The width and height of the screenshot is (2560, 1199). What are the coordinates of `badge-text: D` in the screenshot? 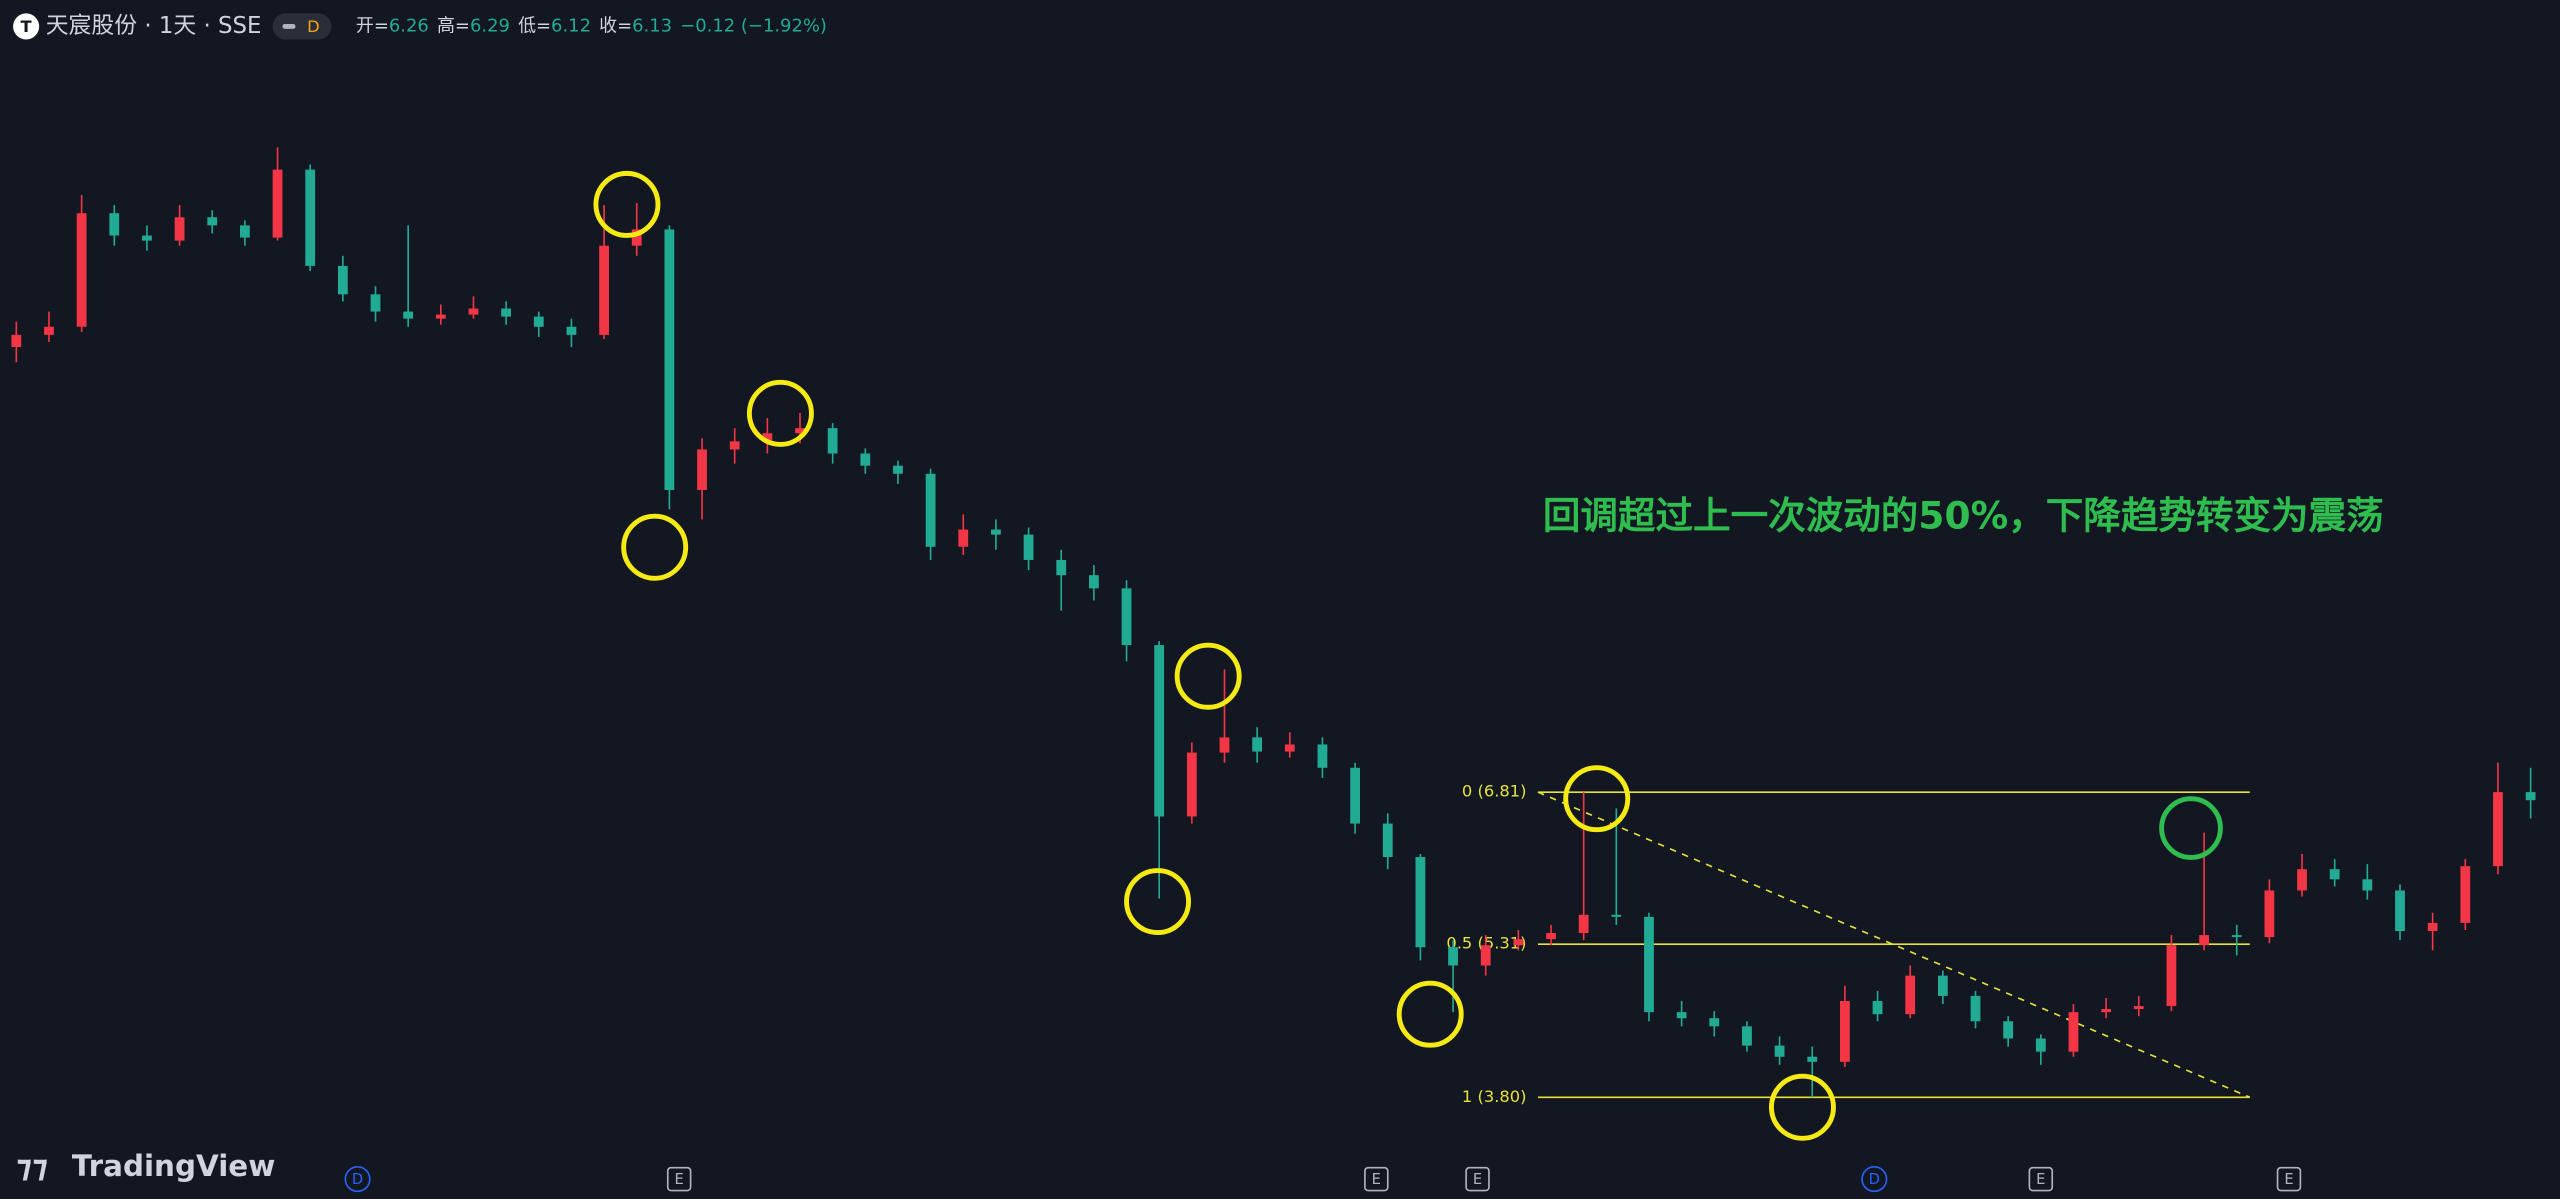 It's located at (313, 26).